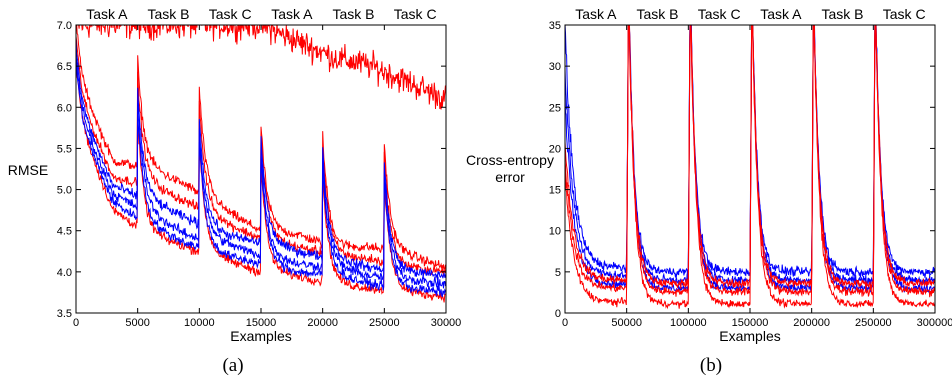 The image size is (952, 381). Describe the element at coordinates (64, 149) in the screenshot. I see `y-tick-label: 5.5` at that location.